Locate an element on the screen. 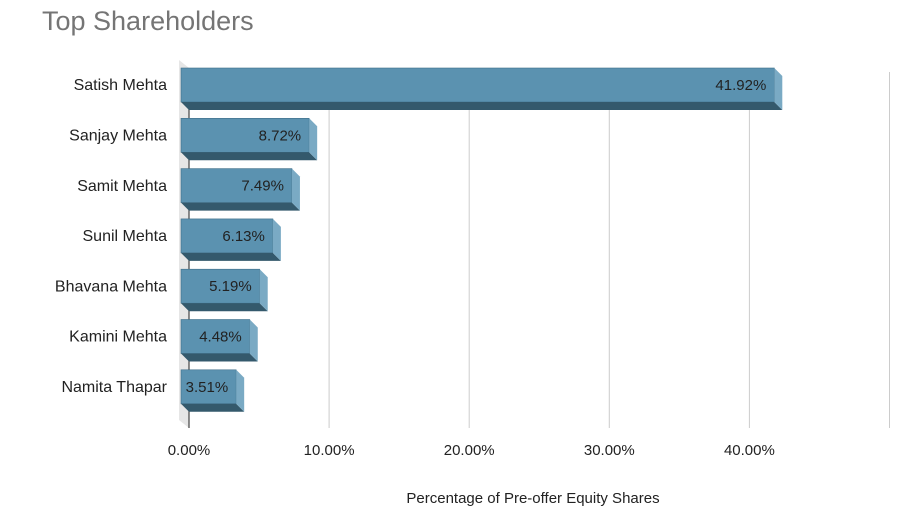  x-axis-ticks: 0.00% 10.00% 20.00% 30.00% 40.00% is located at coordinates (471, 450).